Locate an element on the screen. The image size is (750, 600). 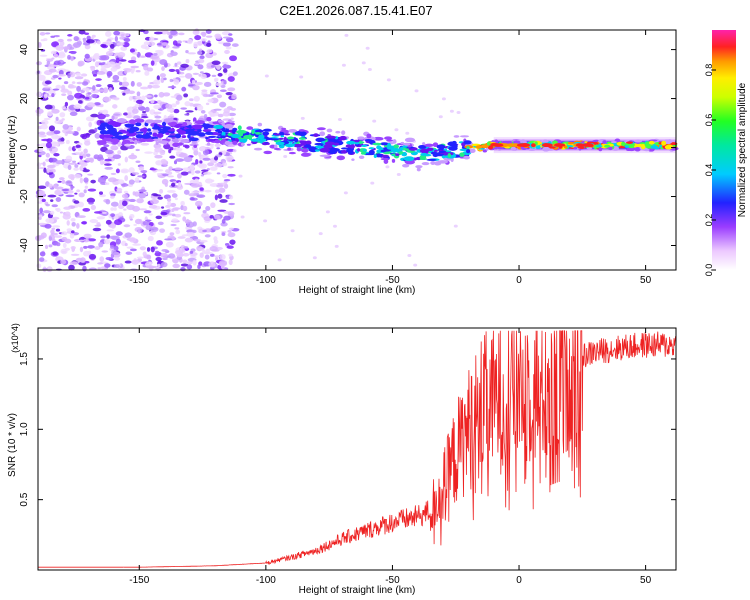
y-tick-label: 1.5 is located at coordinates (24, 359).